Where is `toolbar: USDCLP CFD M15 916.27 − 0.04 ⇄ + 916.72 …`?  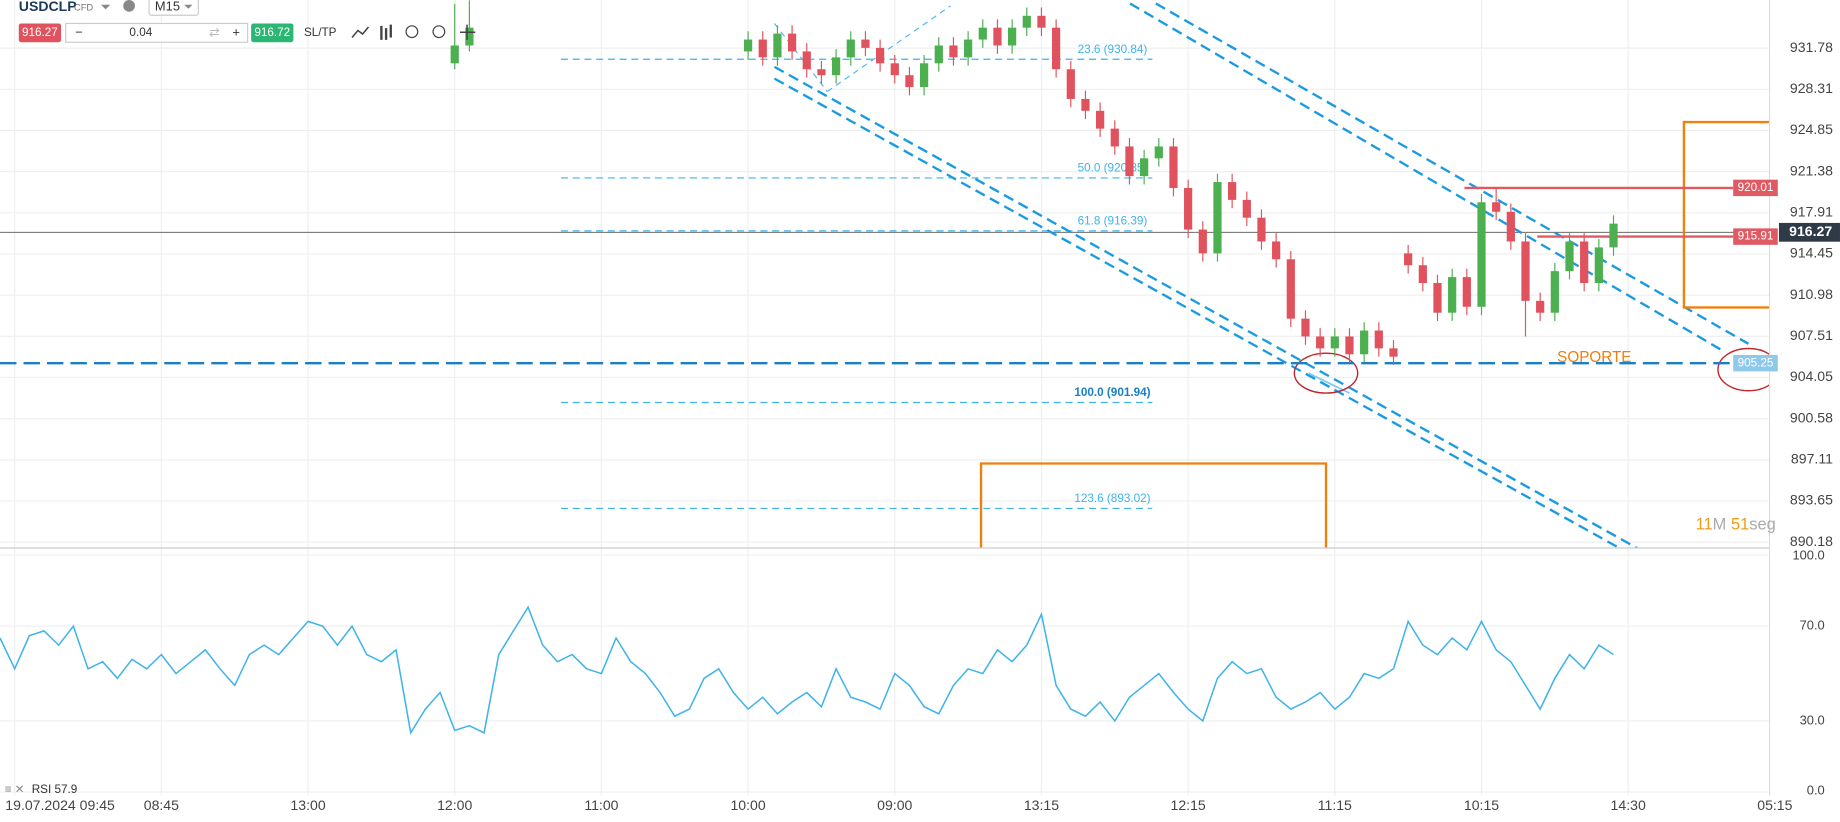
toolbar: USDCLP CFD M15 916.27 − 0.04 ⇄ + 916.72 … is located at coordinates (247, 21).